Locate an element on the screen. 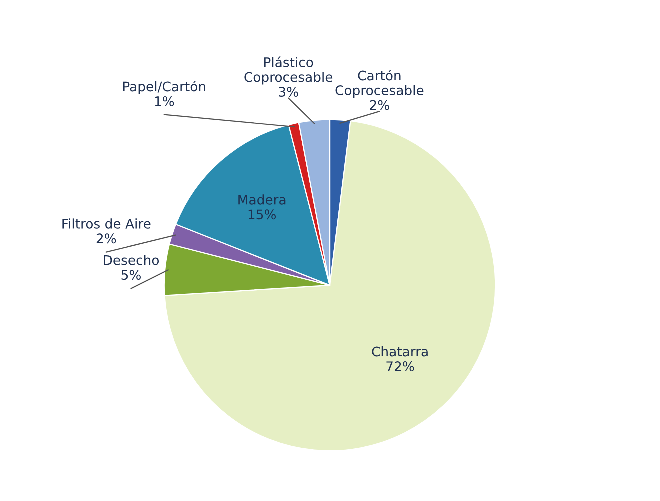  data-label: 3% is located at coordinates (288, 92).